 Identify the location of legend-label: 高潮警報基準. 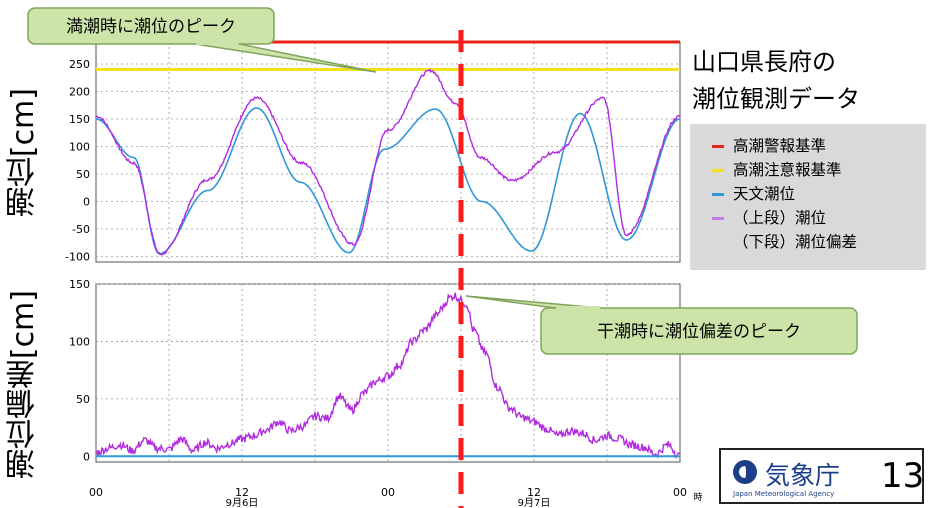
(780, 146).